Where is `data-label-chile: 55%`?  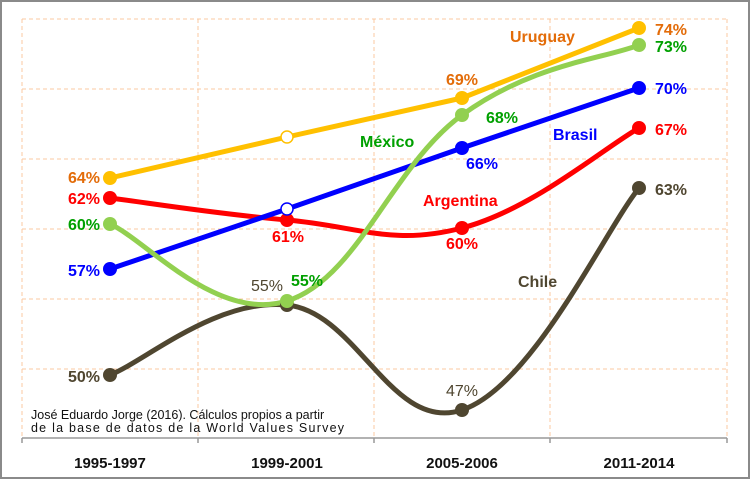 data-label-chile: 55% is located at coordinates (267, 286).